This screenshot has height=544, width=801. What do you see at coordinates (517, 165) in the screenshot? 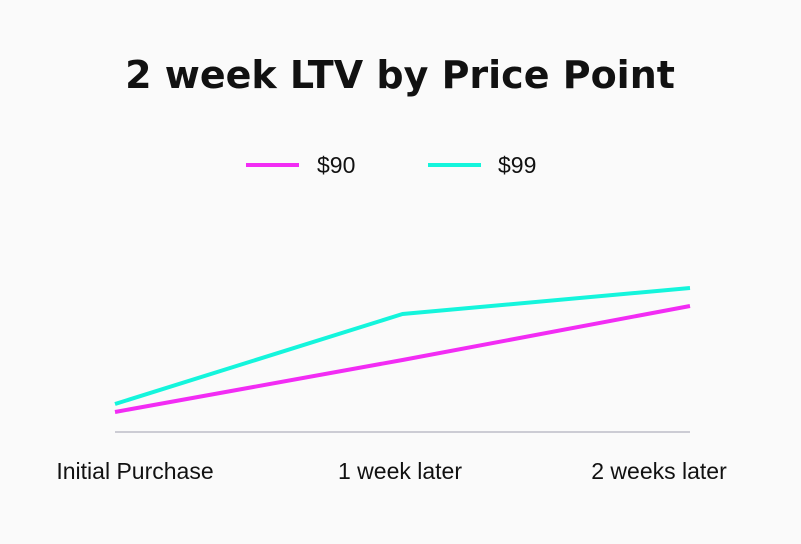
I see `legend-label-99: $99` at bounding box center [517, 165].